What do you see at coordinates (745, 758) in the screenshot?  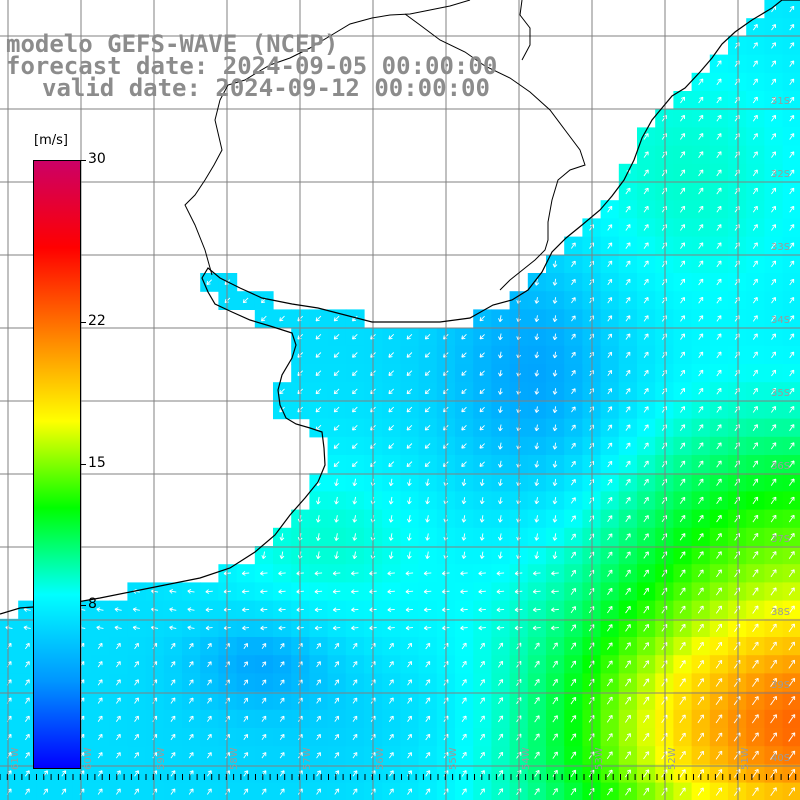 I see `longitude-label: 51W` at bounding box center [745, 758].